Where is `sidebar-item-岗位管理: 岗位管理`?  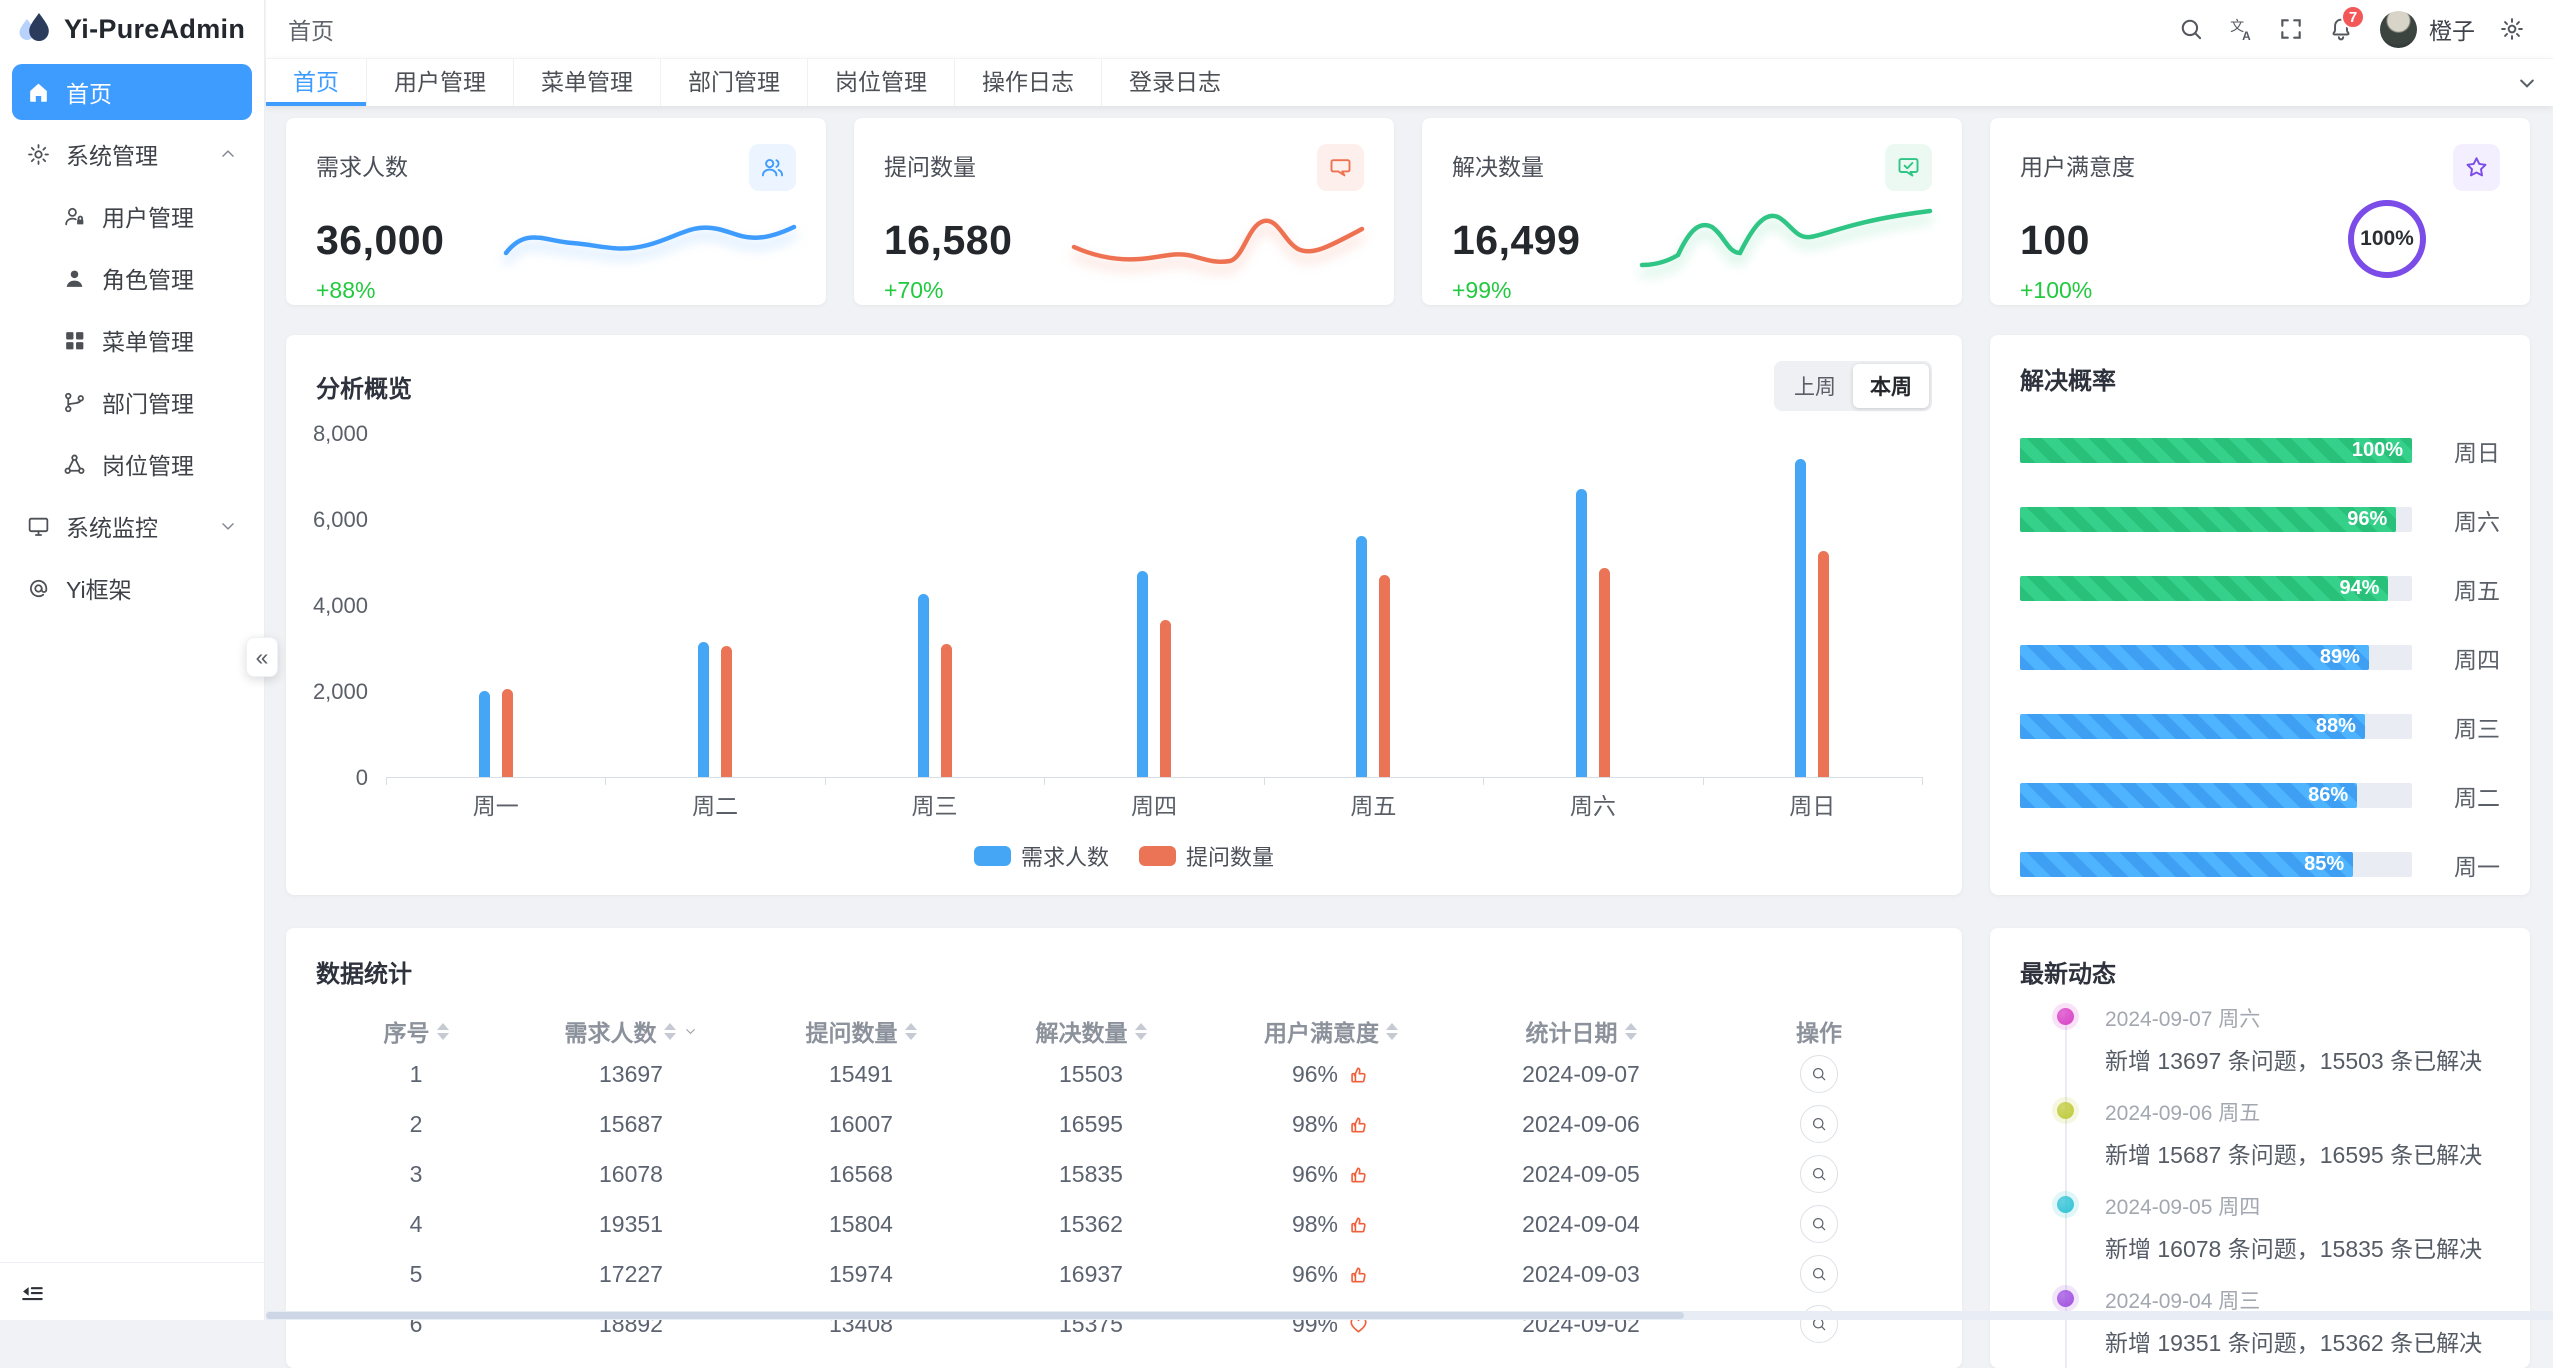 sidebar-item-岗位管理: 岗位管理 is located at coordinates (132, 464).